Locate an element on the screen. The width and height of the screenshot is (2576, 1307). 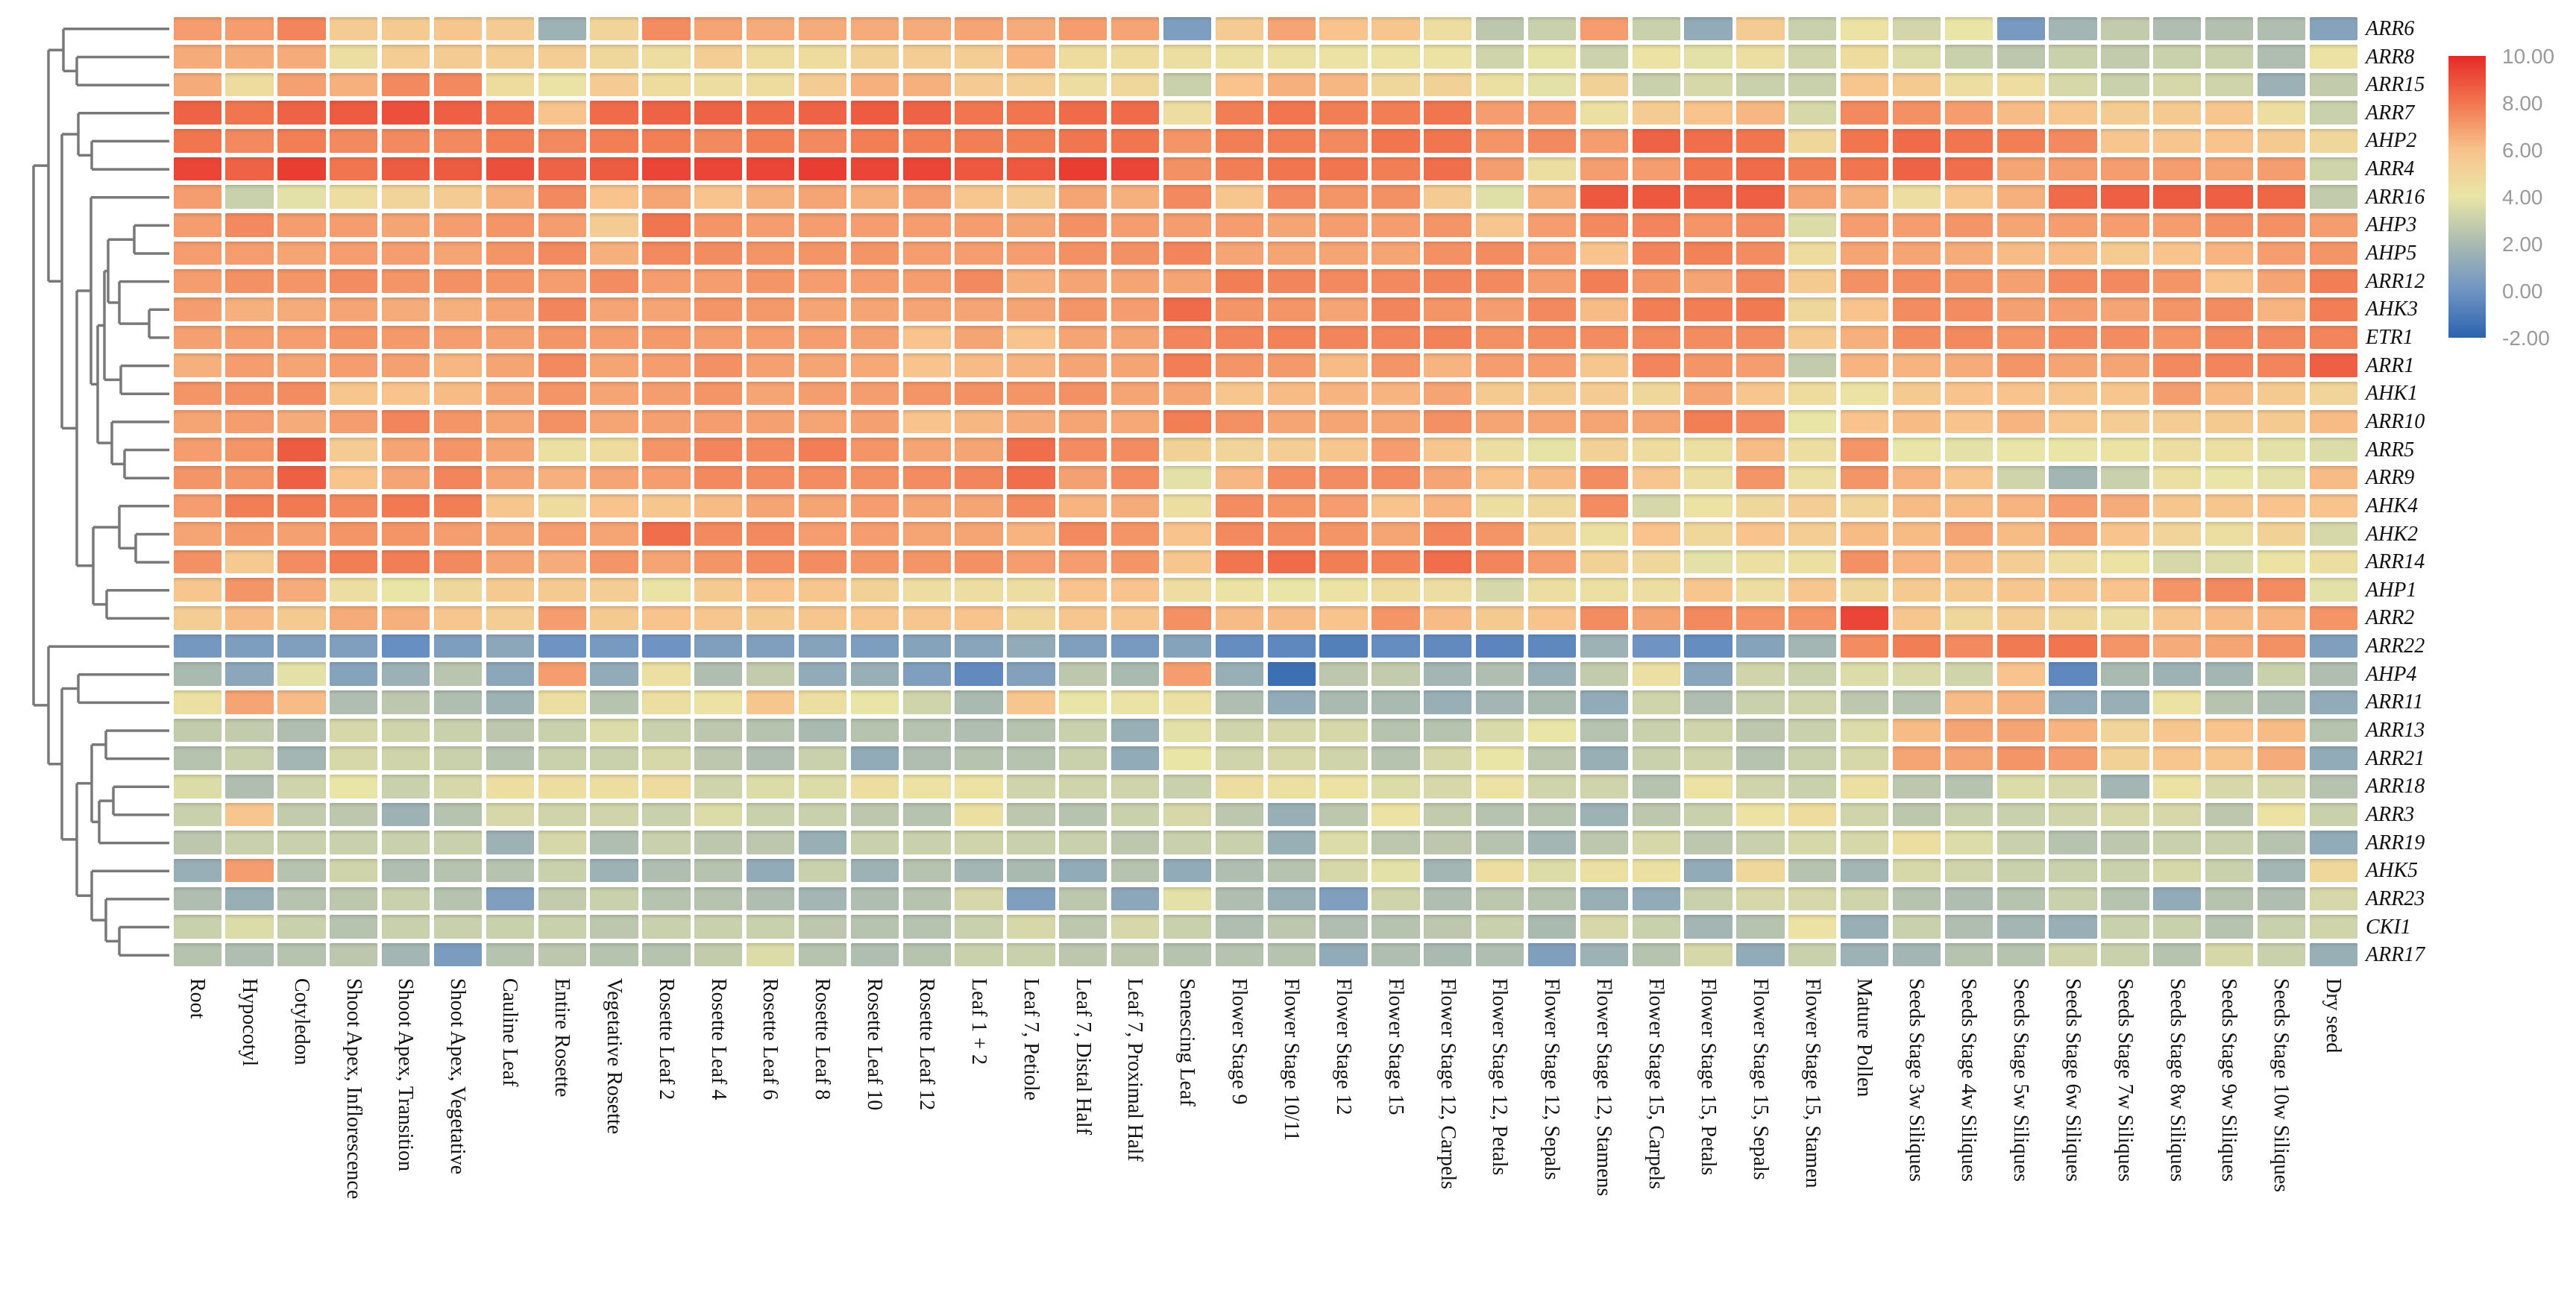
row-label: ARR7 is located at coordinates (2390, 113).